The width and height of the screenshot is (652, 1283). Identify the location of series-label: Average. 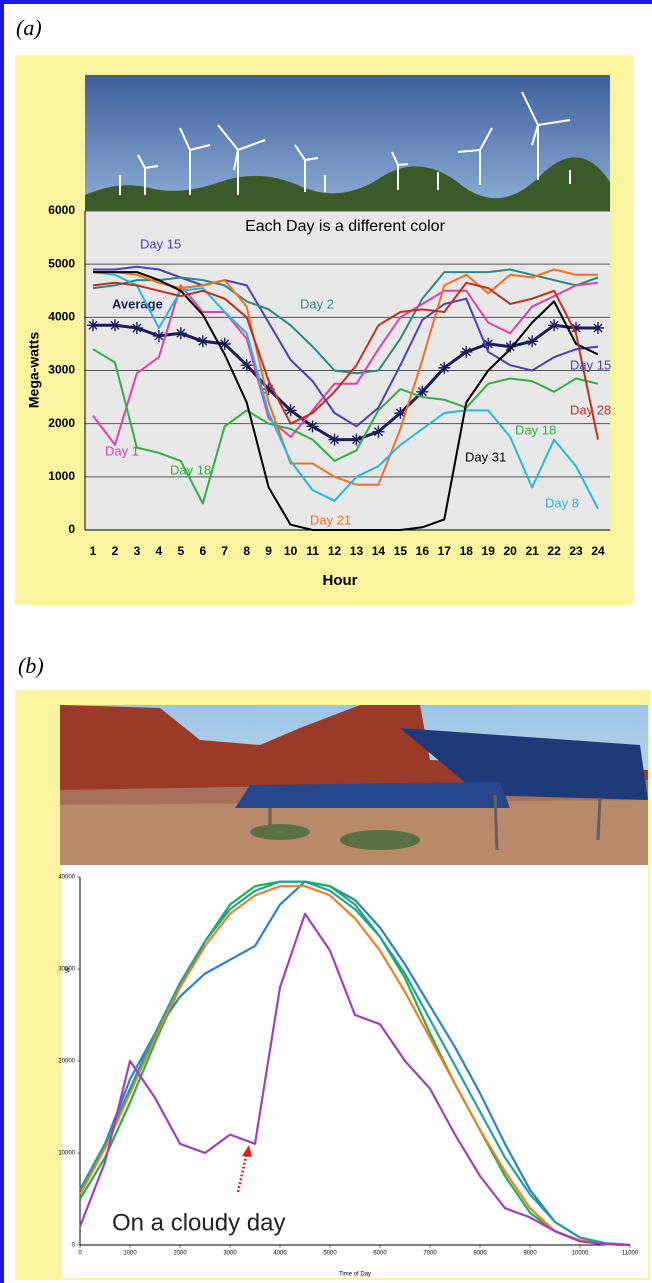
(137, 303).